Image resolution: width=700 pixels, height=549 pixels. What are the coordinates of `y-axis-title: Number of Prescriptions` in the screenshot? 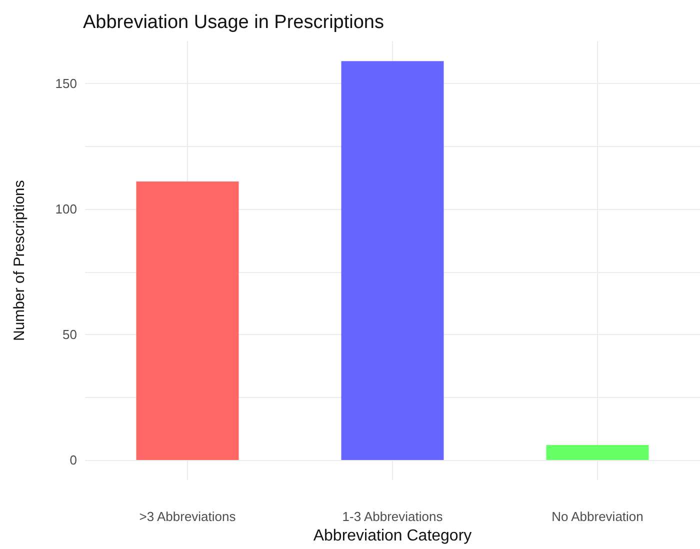 It's located at (19, 261).